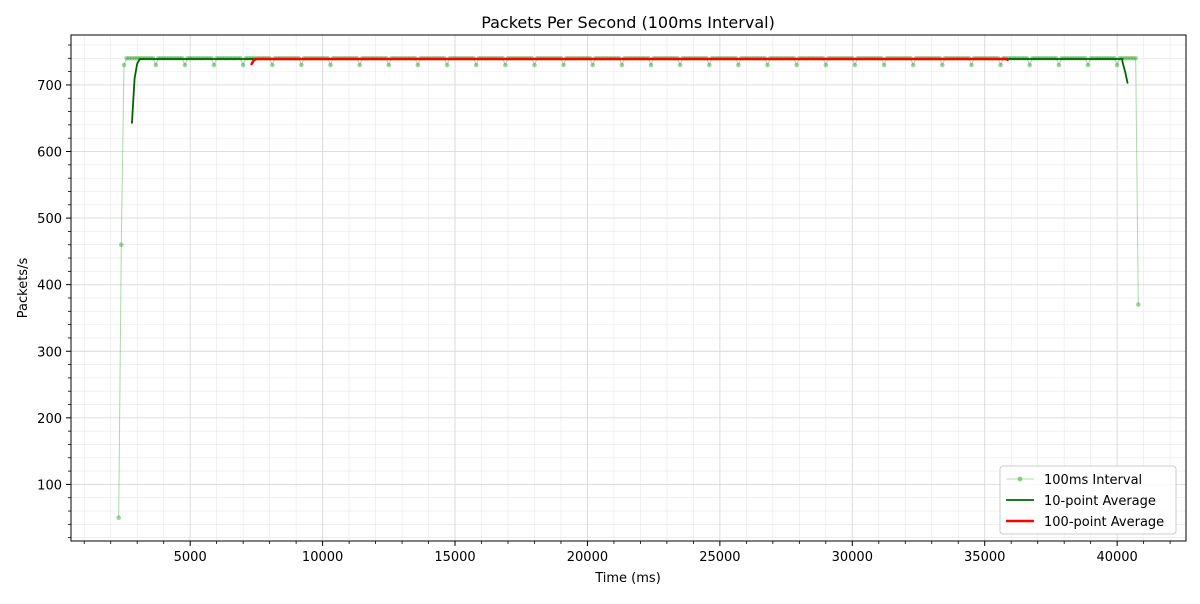 This screenshot has height=604, width=1200. Describe the element at coordinates (454, 557) in the screenshot. I see `x-tick-label: 15000` at that location.